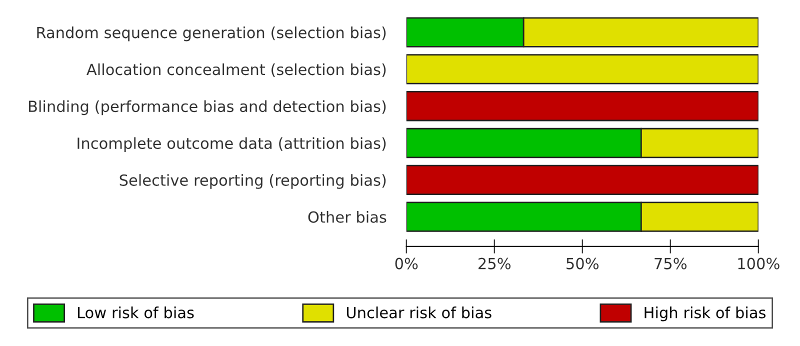 Image resolution: width=800 pixels, height=346 pixels. I want to click on y-tick-label: Selective reporting (reporting bias), so click(253, 181).